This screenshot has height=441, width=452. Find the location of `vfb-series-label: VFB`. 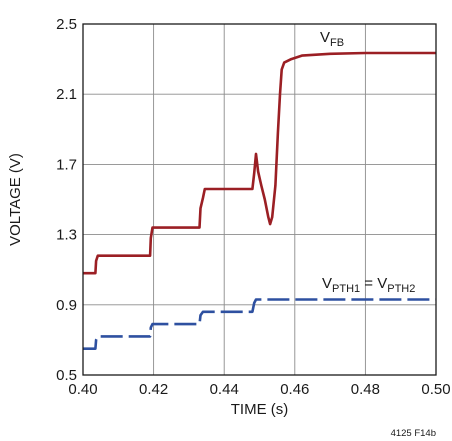

vfb-series-label: VFB is located at coordinates (332, 39).